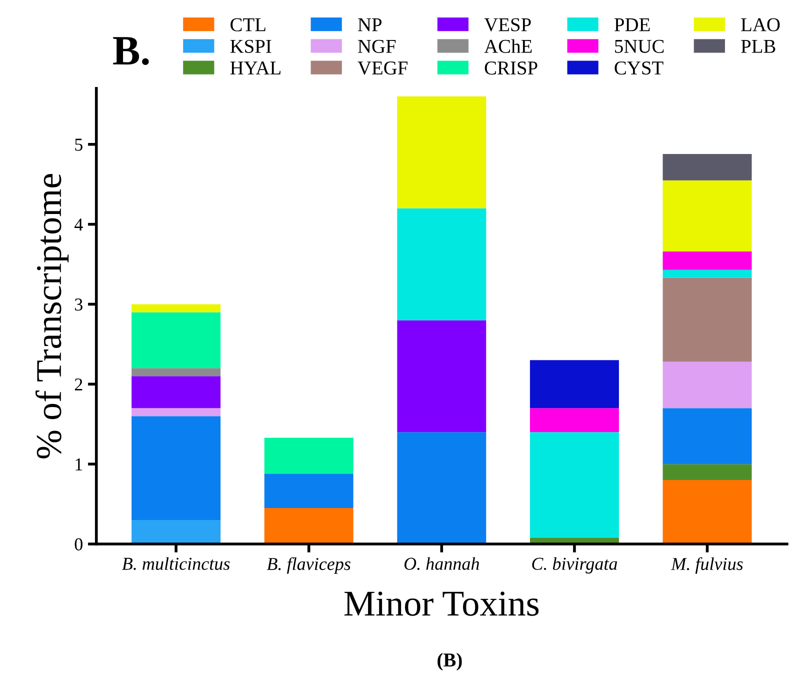 Image resolution: width=803 pixels, height=680 pixels. I want to click on x-tick-label: M. fulvius, so click(706, 565).